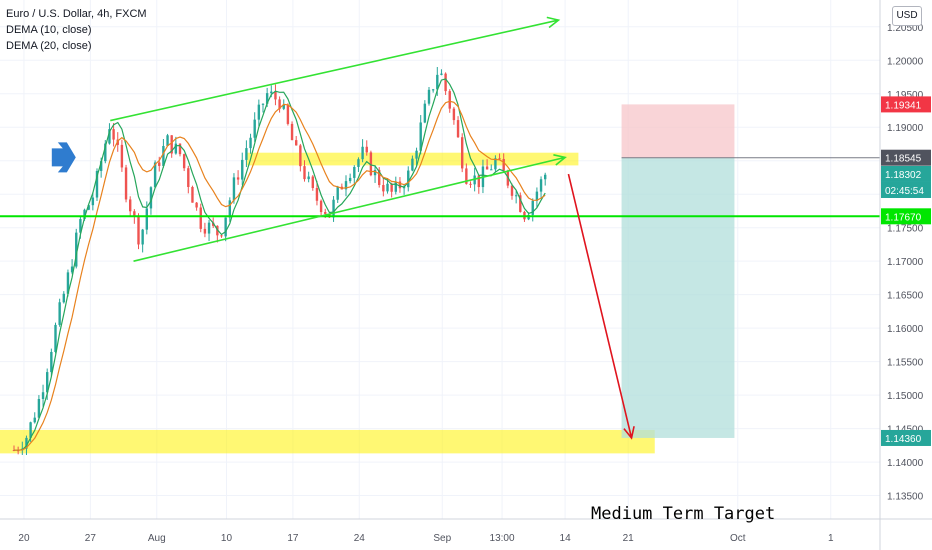 Image resolution: width=932 pixels, height=550 pixels. What do you see at coordinates (905, 95) in the screenshot?
I see `y-tick-label: 1.19500` at bounding box center [905, 95].